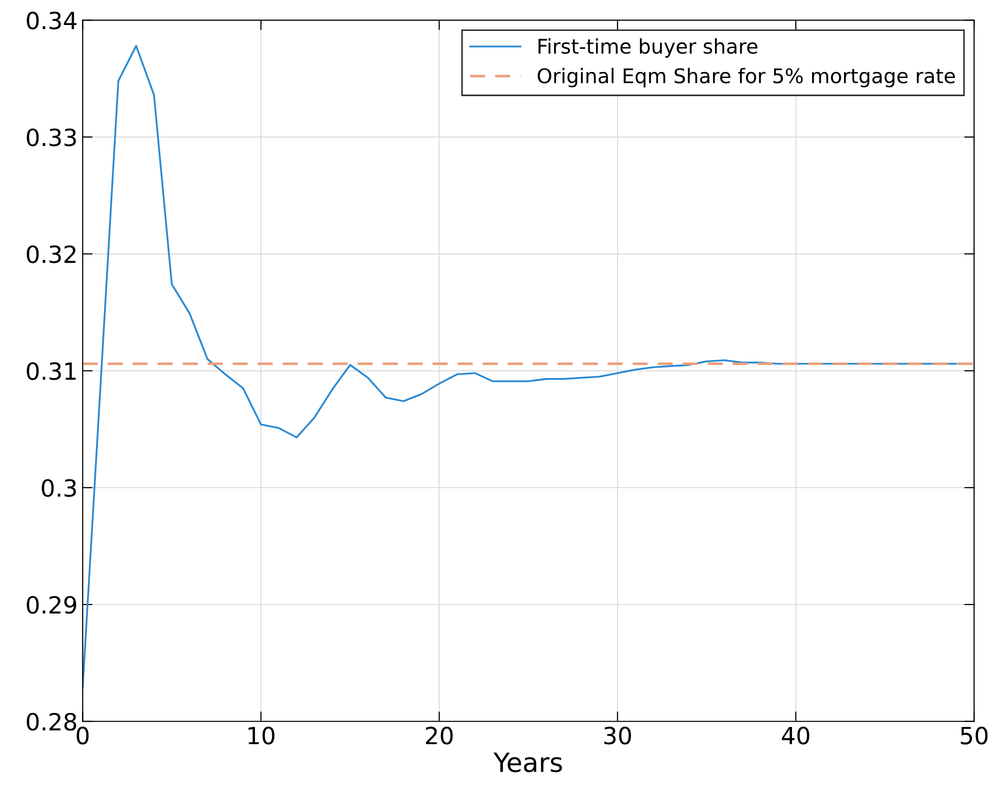  Describe the element at coordinates (261, 735) in the screenshot. I see `x-tick-label: 10` at that location.